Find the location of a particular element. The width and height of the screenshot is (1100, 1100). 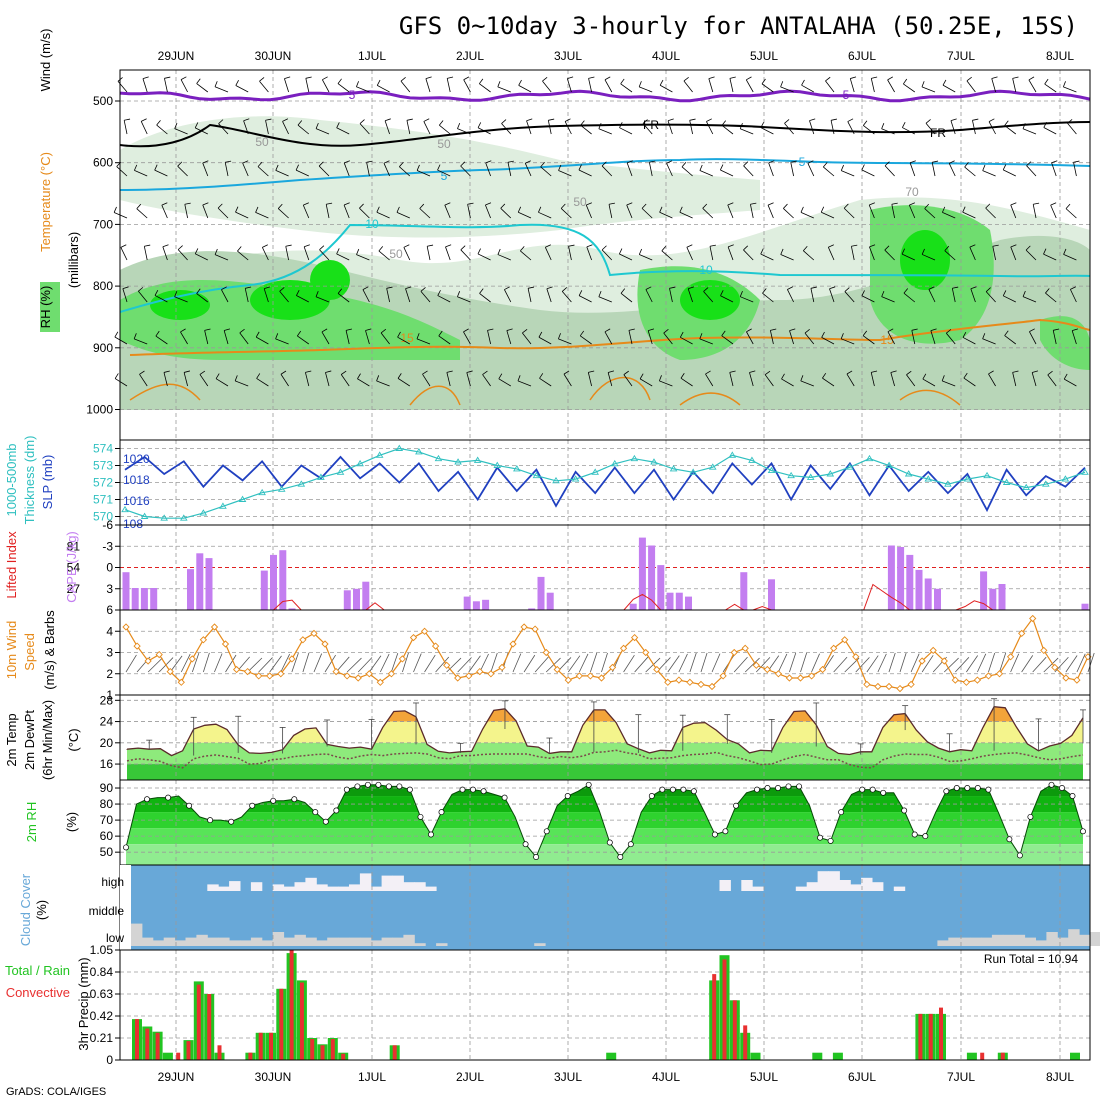

contour-label: 15 is located at coordinates (407, 338).